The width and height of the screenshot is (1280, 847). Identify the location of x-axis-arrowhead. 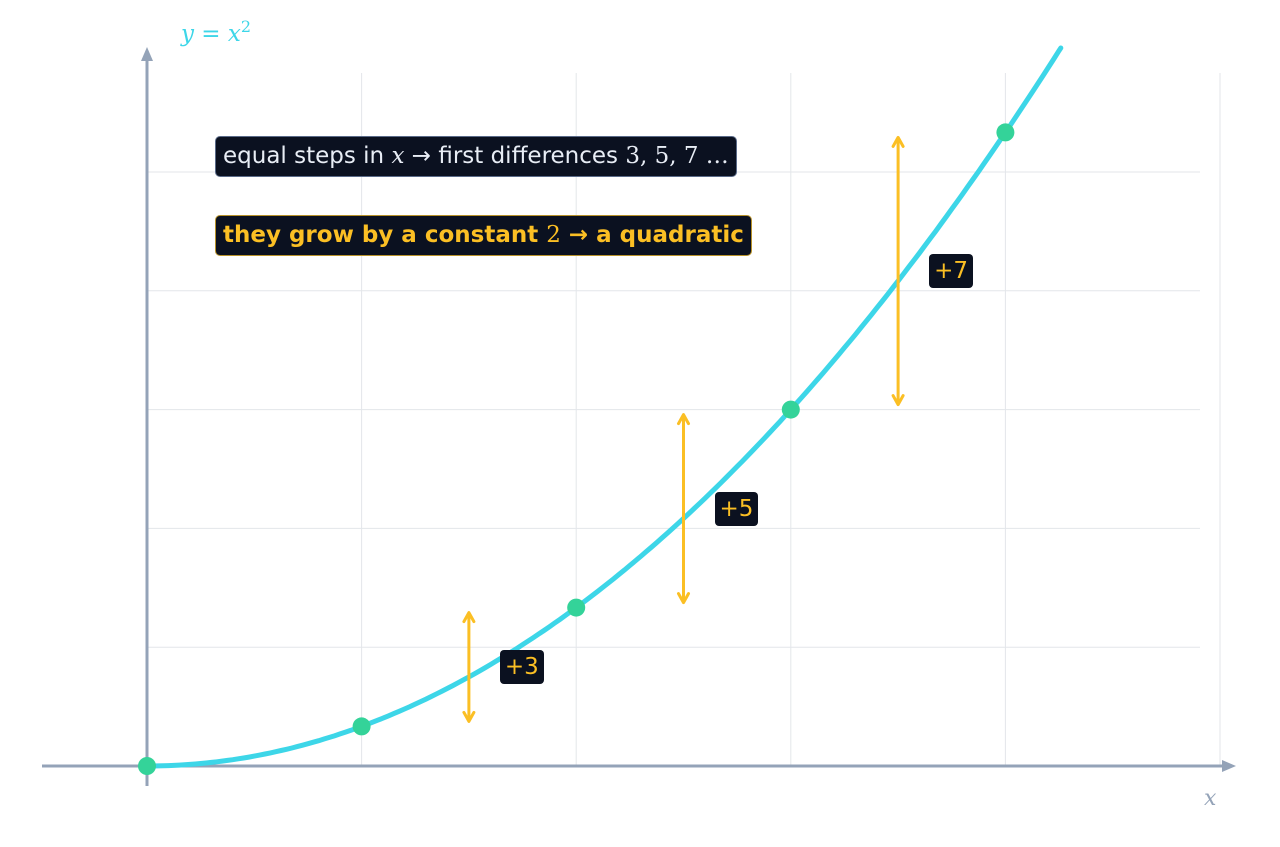
(1229, 766).